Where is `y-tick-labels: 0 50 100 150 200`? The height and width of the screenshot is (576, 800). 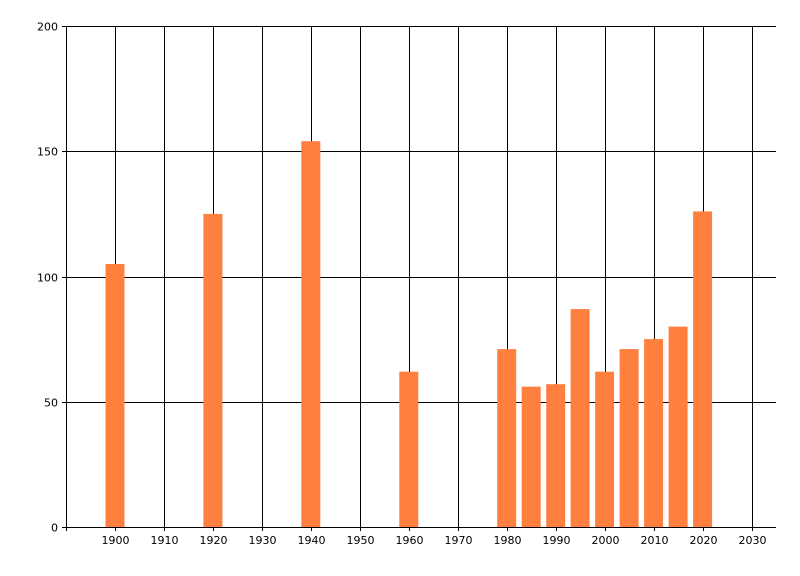 y-tick-labels: 0 50 100 150 200 is located at coordinates (47, 278).